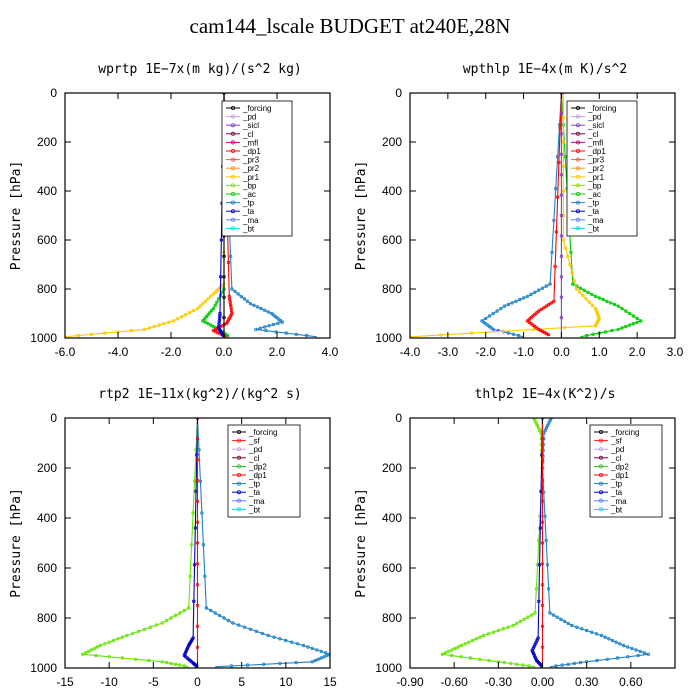  What do you see at coordinates (254, 492) in the screenshot?
I see `legend-entry: _ta` at bounding box center [254, 492].